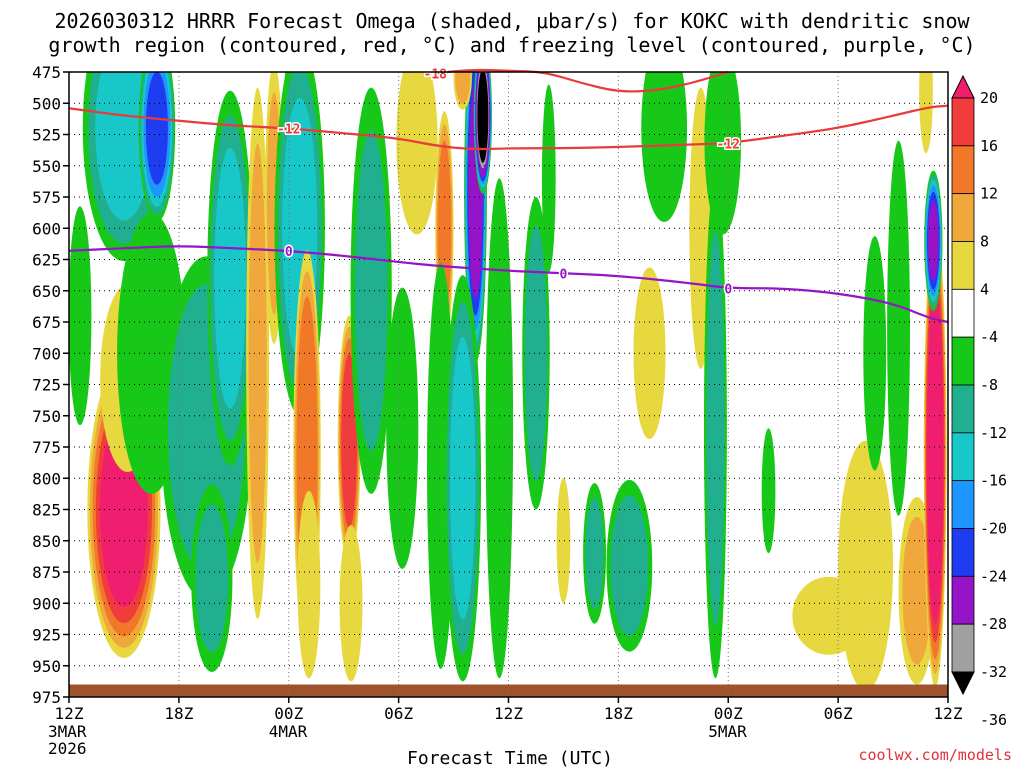 This screenshot has height=768, width=1024. Describe the element at coordinates (46, 353) in the screenshot. I see `y-tick-label: 700` at that location.